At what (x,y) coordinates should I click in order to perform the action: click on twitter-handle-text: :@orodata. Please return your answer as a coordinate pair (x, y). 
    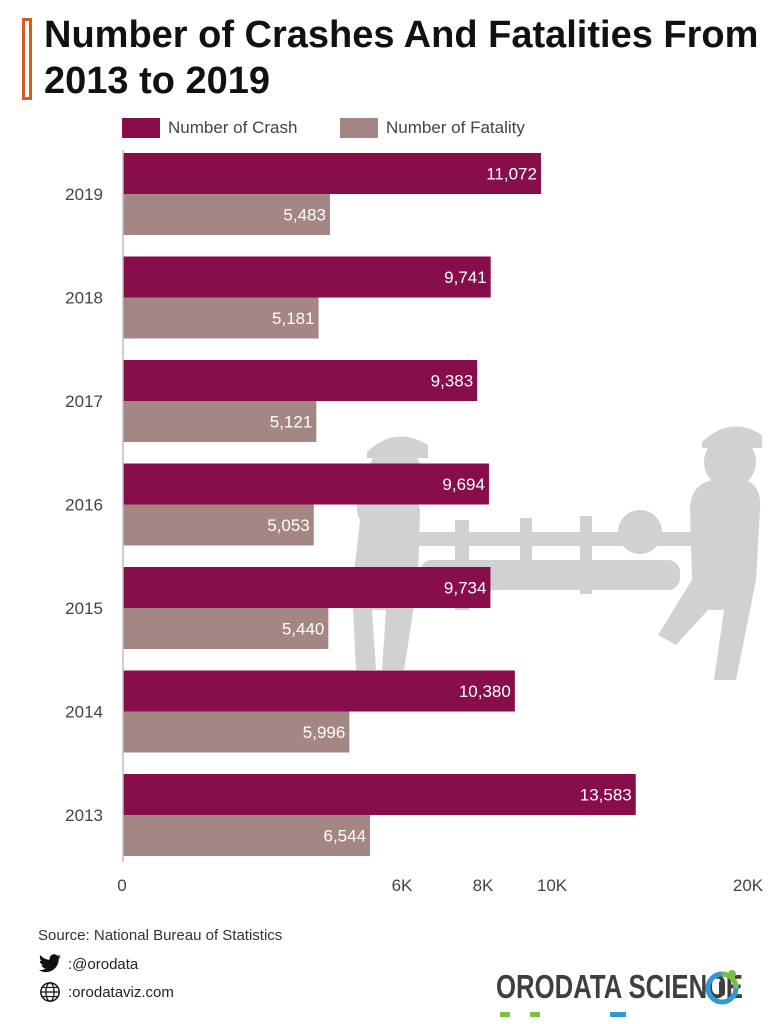
    Looking at the image, I should click on (103, 964).